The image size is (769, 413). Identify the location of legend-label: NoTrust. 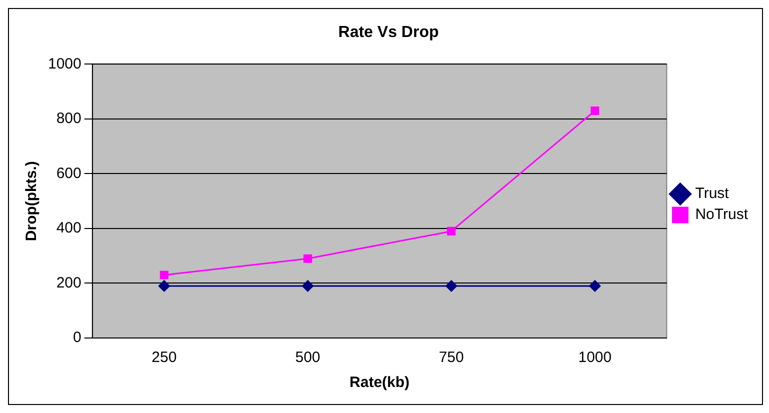
(722, 215).